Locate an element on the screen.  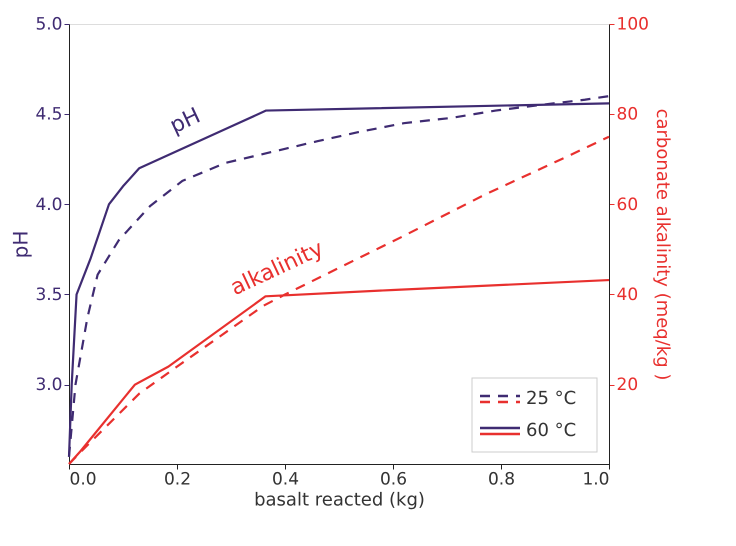
y-tick-label: 3.0 is located at coordinates (48, 385).